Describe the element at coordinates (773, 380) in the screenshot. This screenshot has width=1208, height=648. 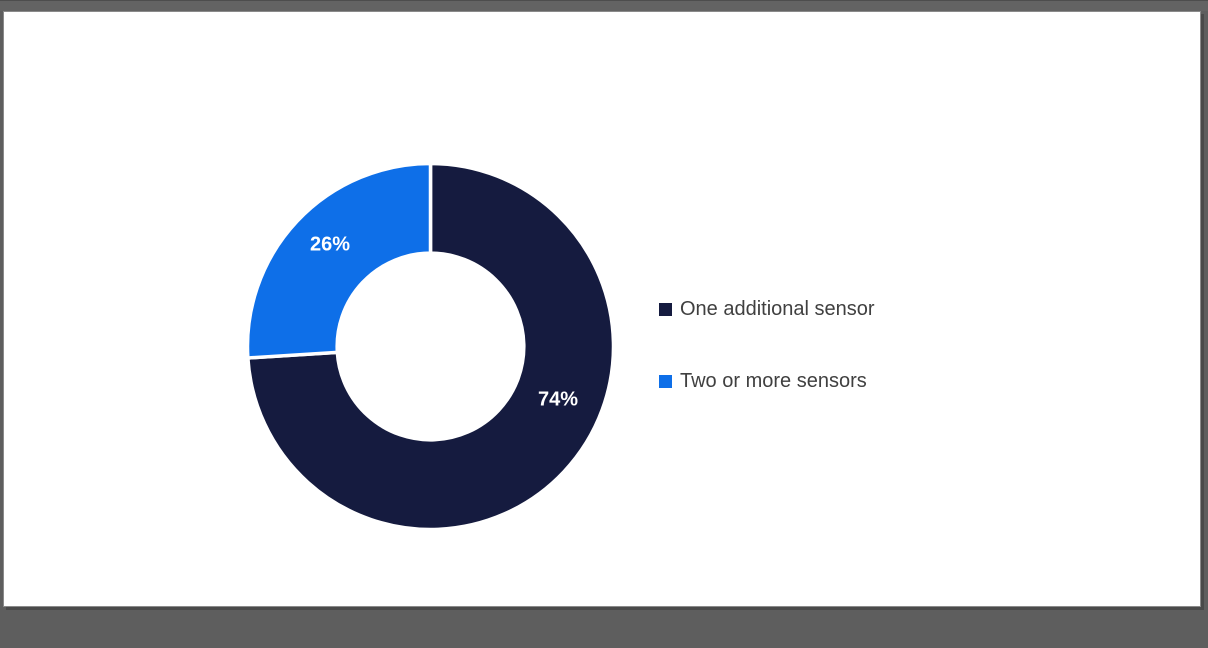
I see `legend-label: Two or more sensors` at that location.